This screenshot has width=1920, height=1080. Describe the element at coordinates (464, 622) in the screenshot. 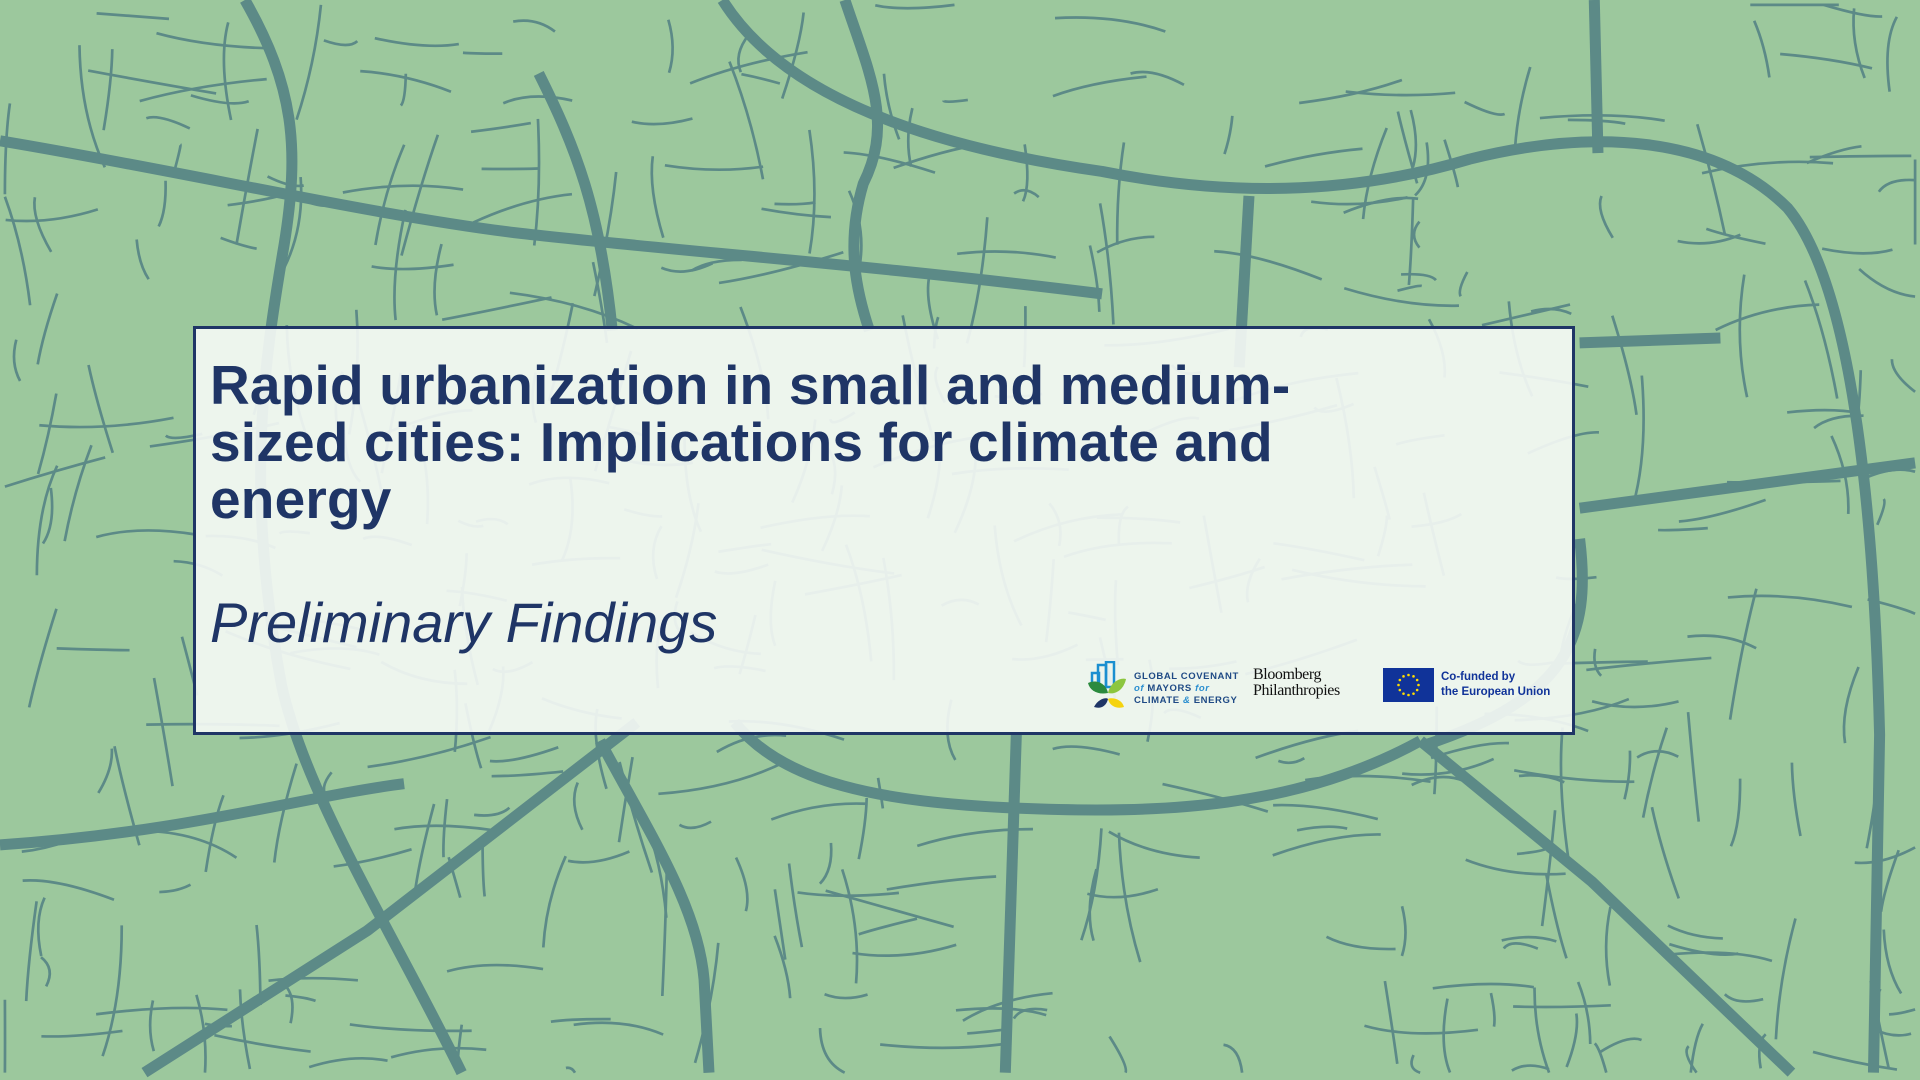

I see `slide-subtitle: Preliminary Findings` at that location.